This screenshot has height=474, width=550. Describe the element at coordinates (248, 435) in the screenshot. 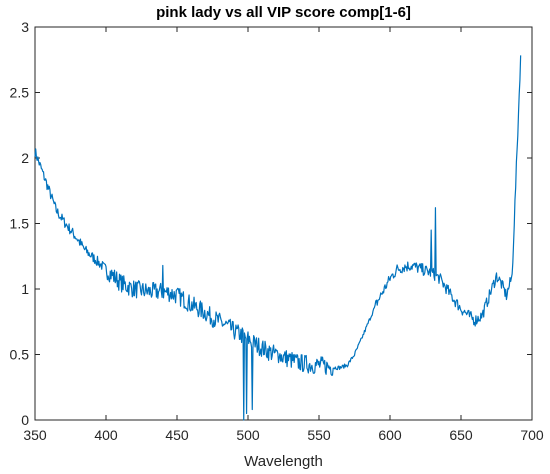

I see `x-tick-label: 500` at that location.